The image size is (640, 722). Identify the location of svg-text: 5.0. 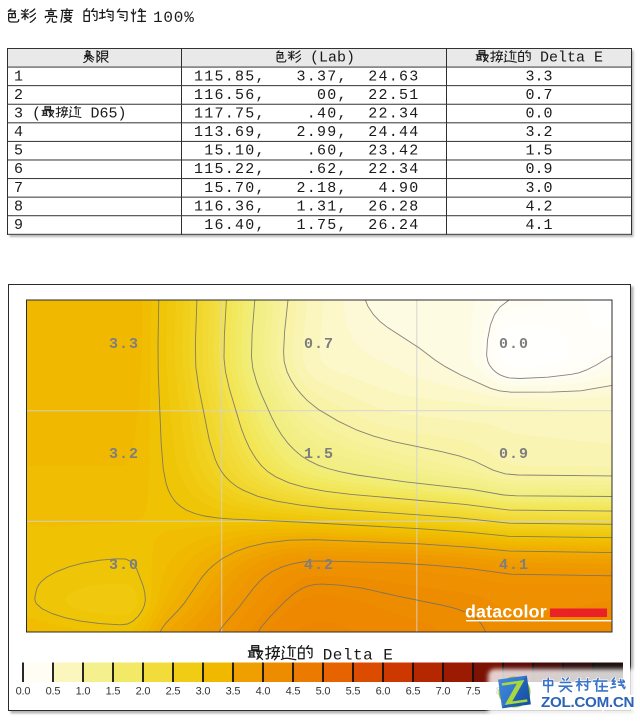
(323, 692).